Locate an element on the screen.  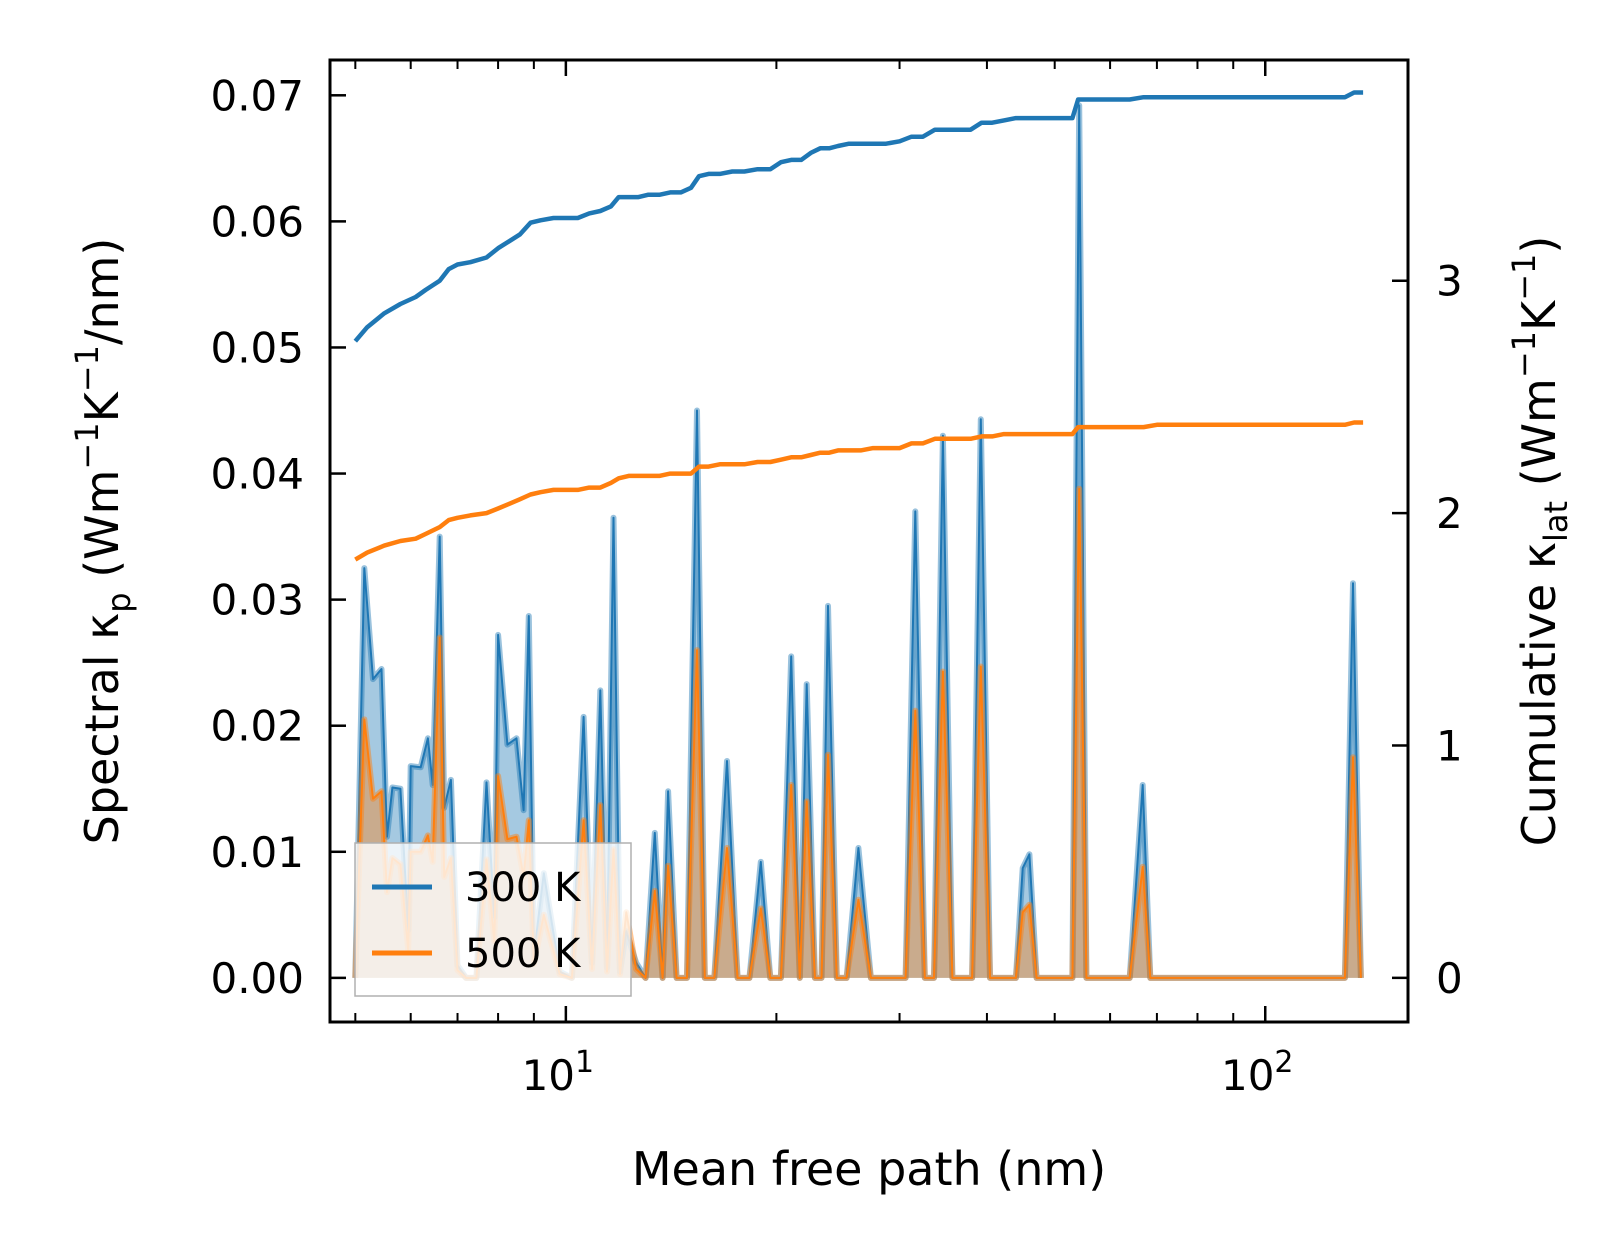
legend-label-500k: 500 K is located at coordinates (523, 954).